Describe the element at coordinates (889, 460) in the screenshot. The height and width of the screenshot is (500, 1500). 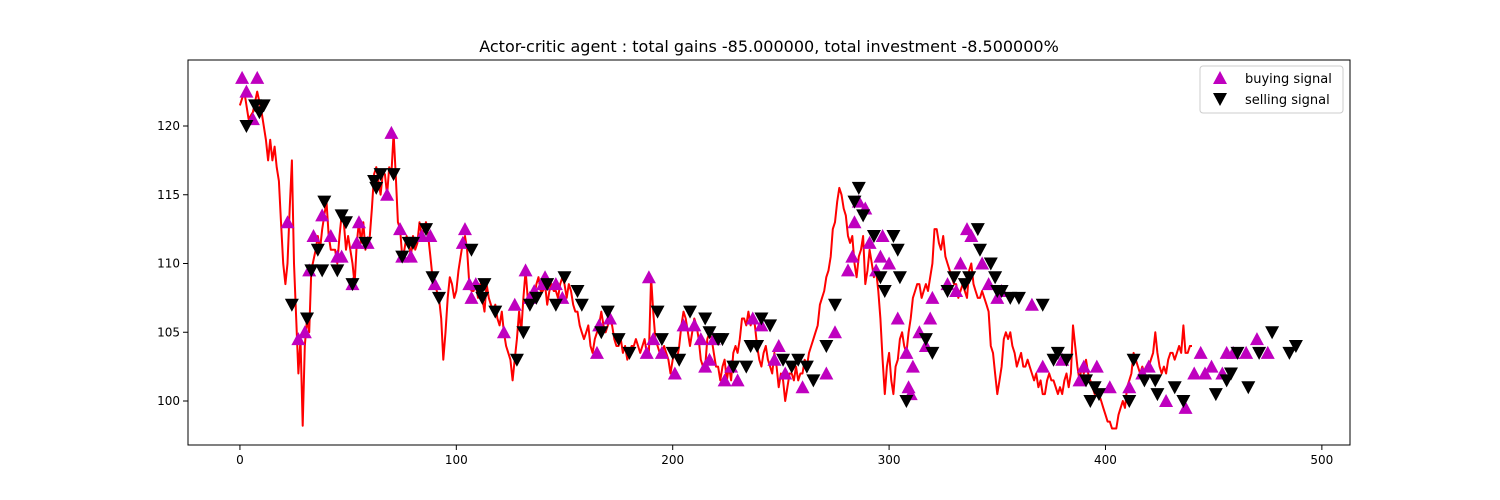
I see `x-tick-label: 300` at that location.